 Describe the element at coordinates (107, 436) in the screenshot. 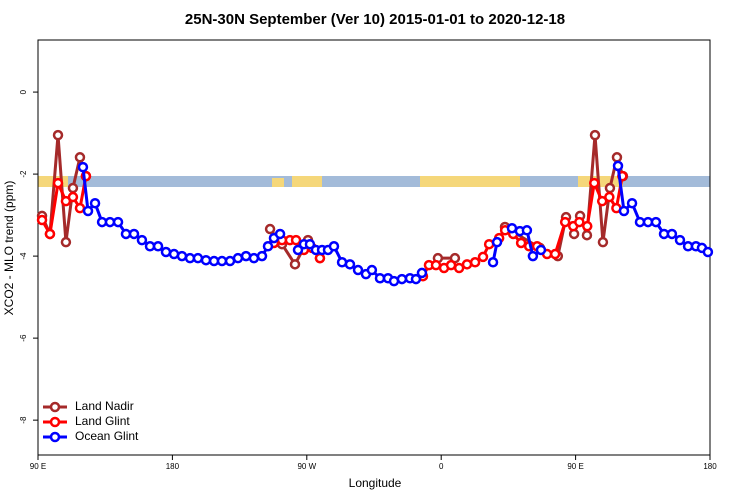

I see `legend-label: Ocean Glint` at that location.